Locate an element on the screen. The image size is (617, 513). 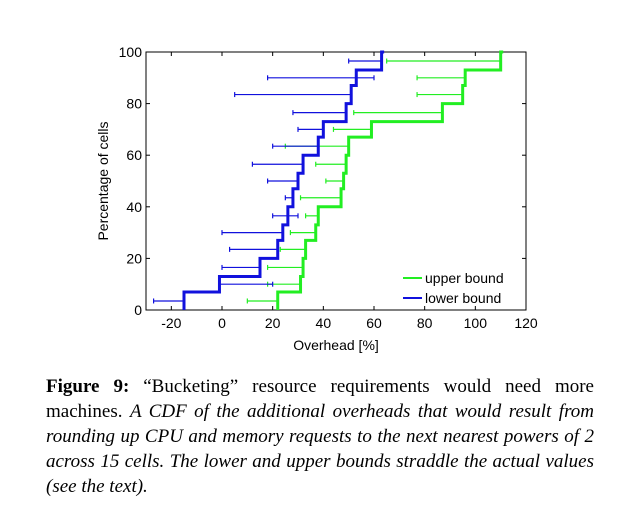
legend-upper-label: upper bound is located at coordinates (464, 278).